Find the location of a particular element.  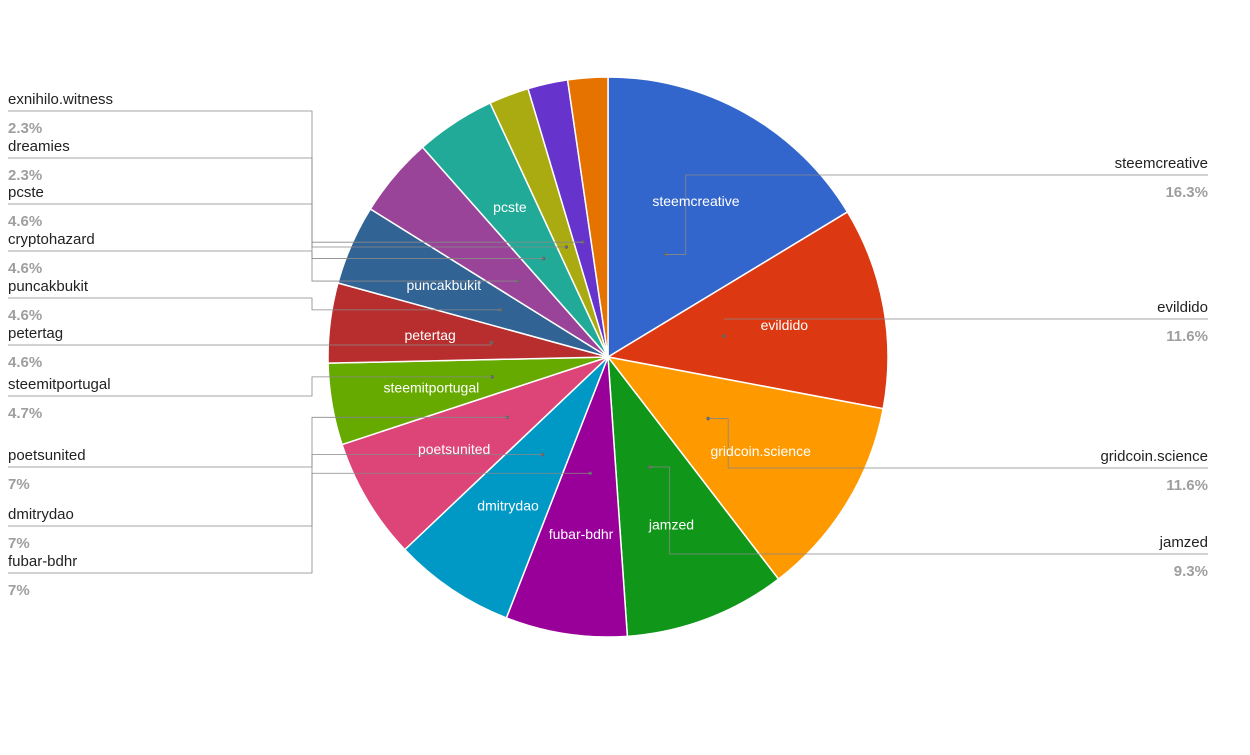

slice-inner-label: puncakbukit is located at coordinates (443, 285).